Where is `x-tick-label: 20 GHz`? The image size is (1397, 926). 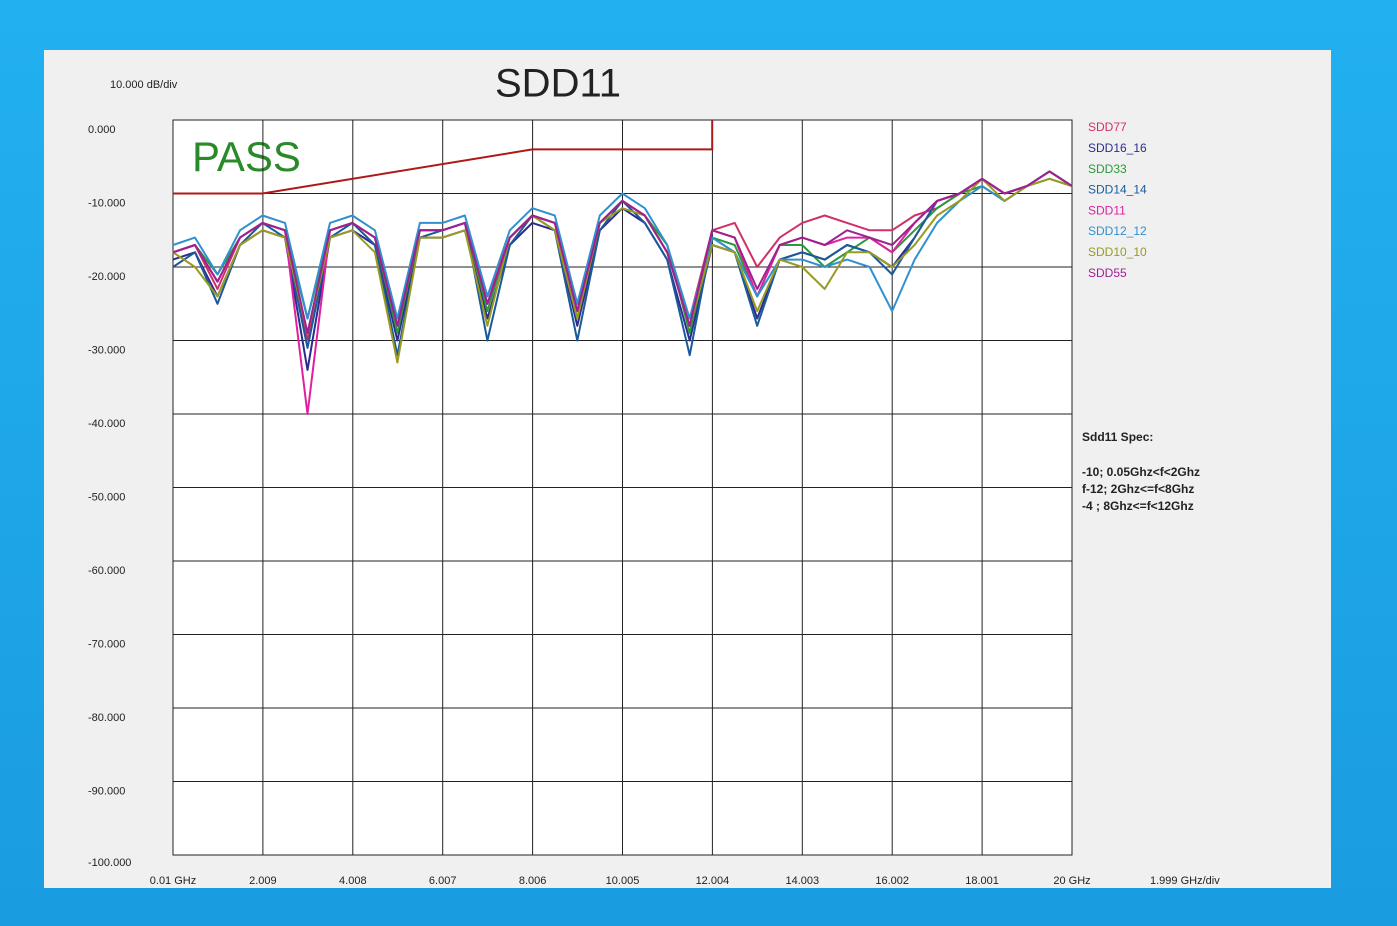
x-tick-label: 20 GHz is located at coordinates (1071, 881).